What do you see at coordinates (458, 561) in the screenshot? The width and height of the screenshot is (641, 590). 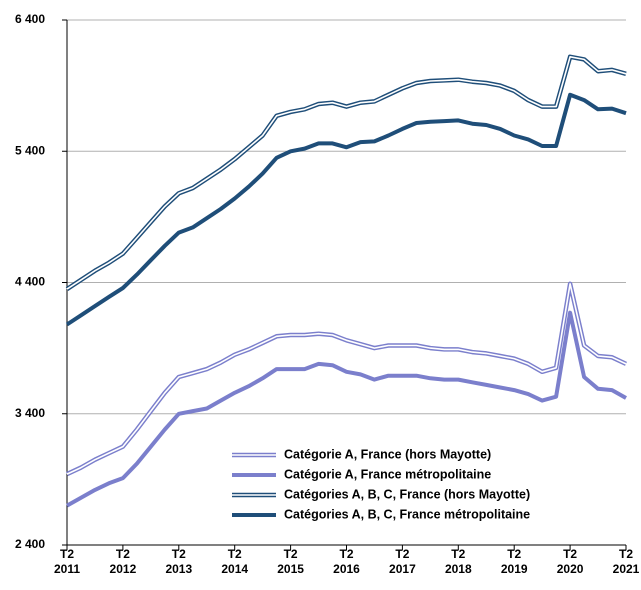 I see `x-tick-label: T2 2018` at bounding box center [458, 561].